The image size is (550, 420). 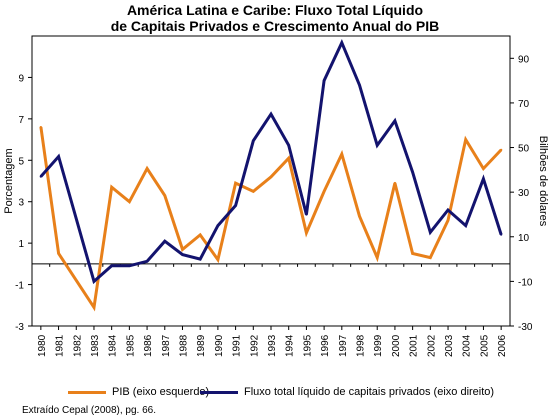 I want to click on y-right-tick-label: 90, so click(x=524, y=59).